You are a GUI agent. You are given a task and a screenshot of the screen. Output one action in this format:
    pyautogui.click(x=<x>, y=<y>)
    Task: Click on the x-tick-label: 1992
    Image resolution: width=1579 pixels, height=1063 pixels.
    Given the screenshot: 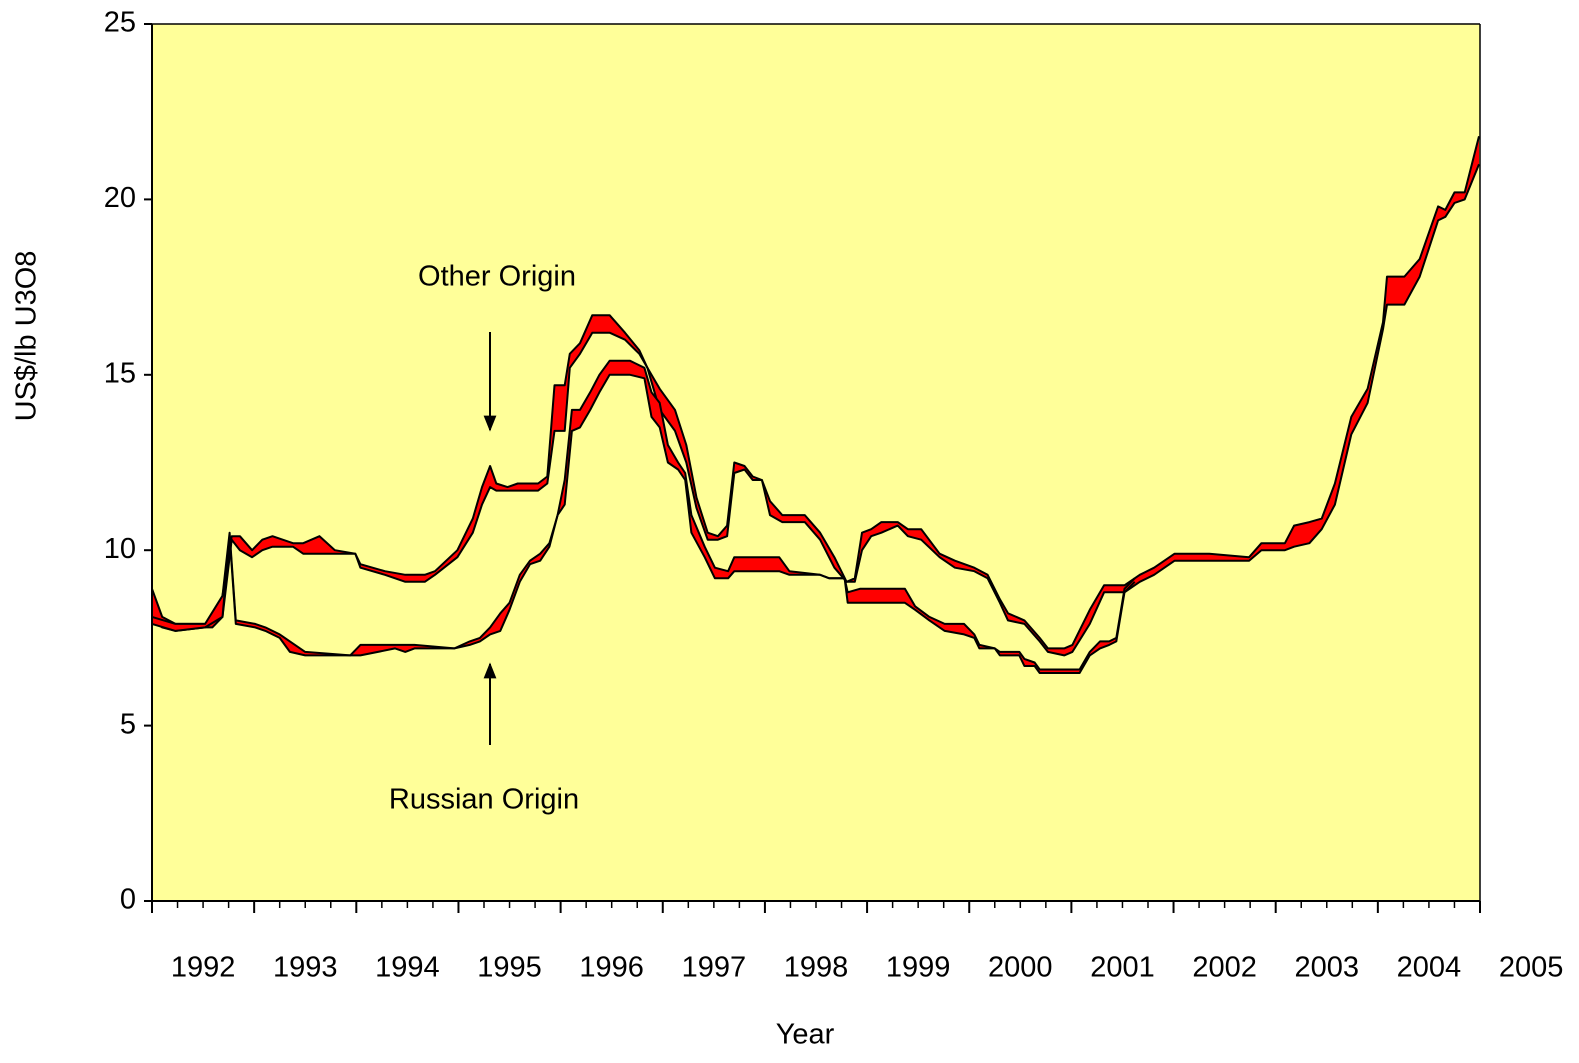 What is the action you would take?
    pyautogui.click(x=203, y=968)
    